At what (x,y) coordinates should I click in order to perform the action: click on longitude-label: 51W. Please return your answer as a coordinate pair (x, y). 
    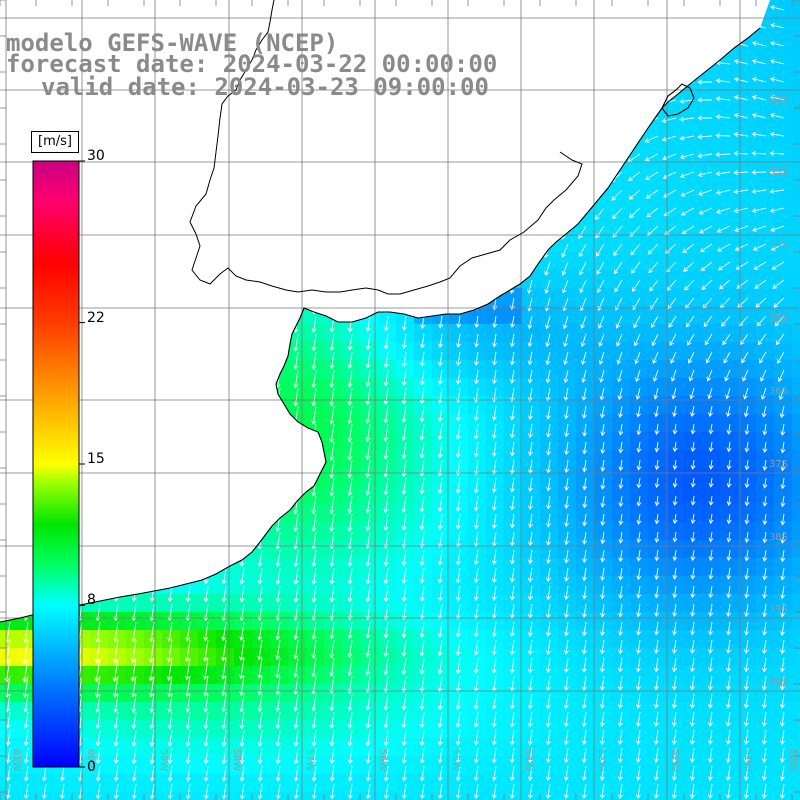
    Looking at the image, I should click on (747, 760).